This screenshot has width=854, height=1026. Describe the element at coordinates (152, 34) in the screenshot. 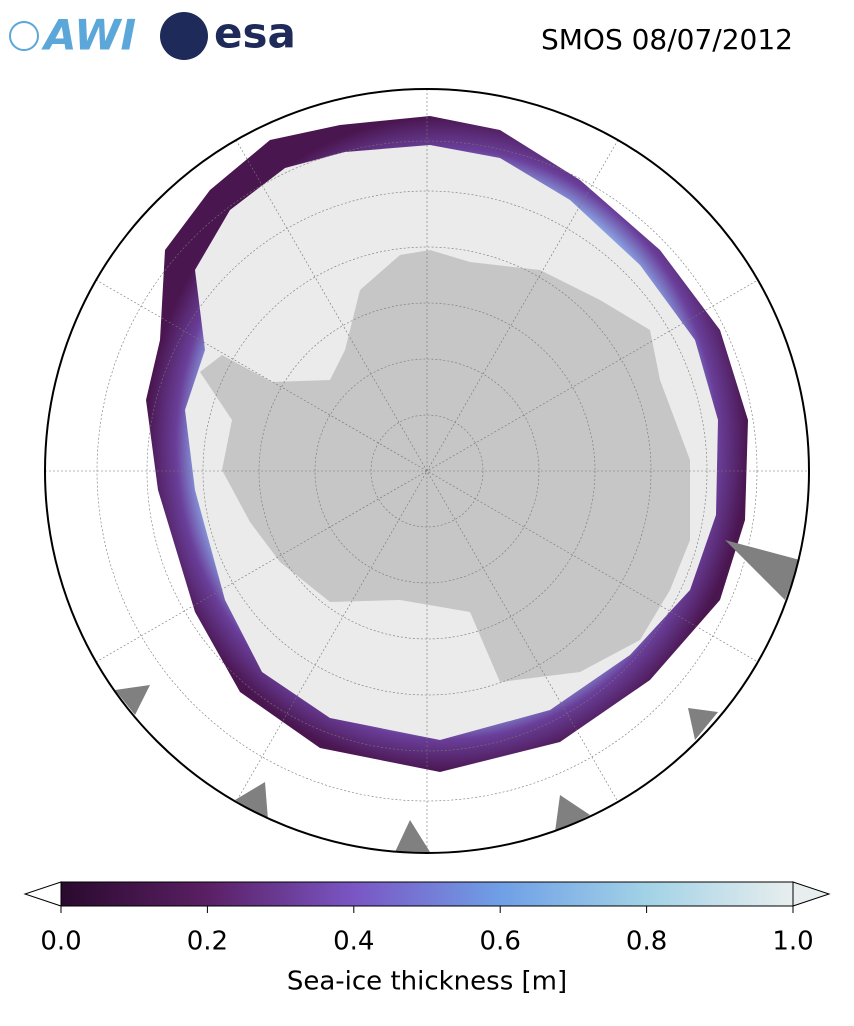

I see `logos: AWI esa` at that location.